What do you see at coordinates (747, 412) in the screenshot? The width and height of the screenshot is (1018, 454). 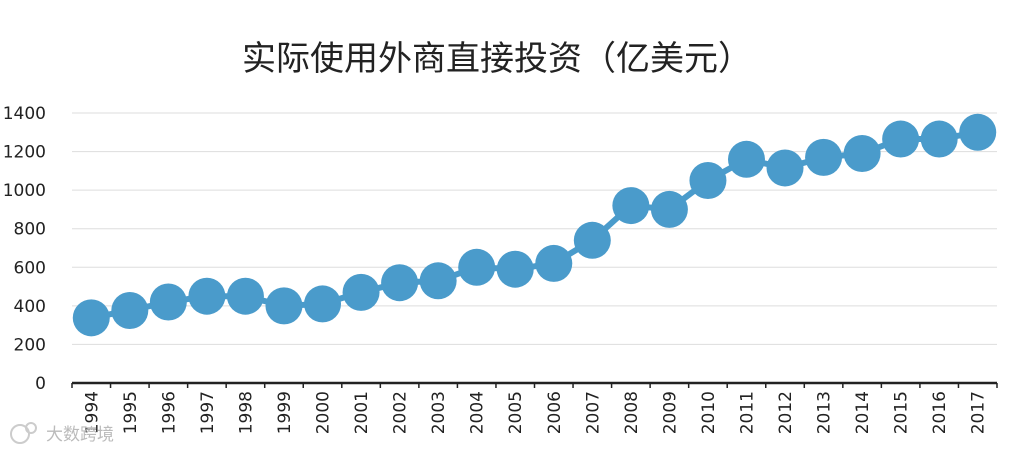 I see `x-tick-label: 2011` at bounding box center [747, 412].